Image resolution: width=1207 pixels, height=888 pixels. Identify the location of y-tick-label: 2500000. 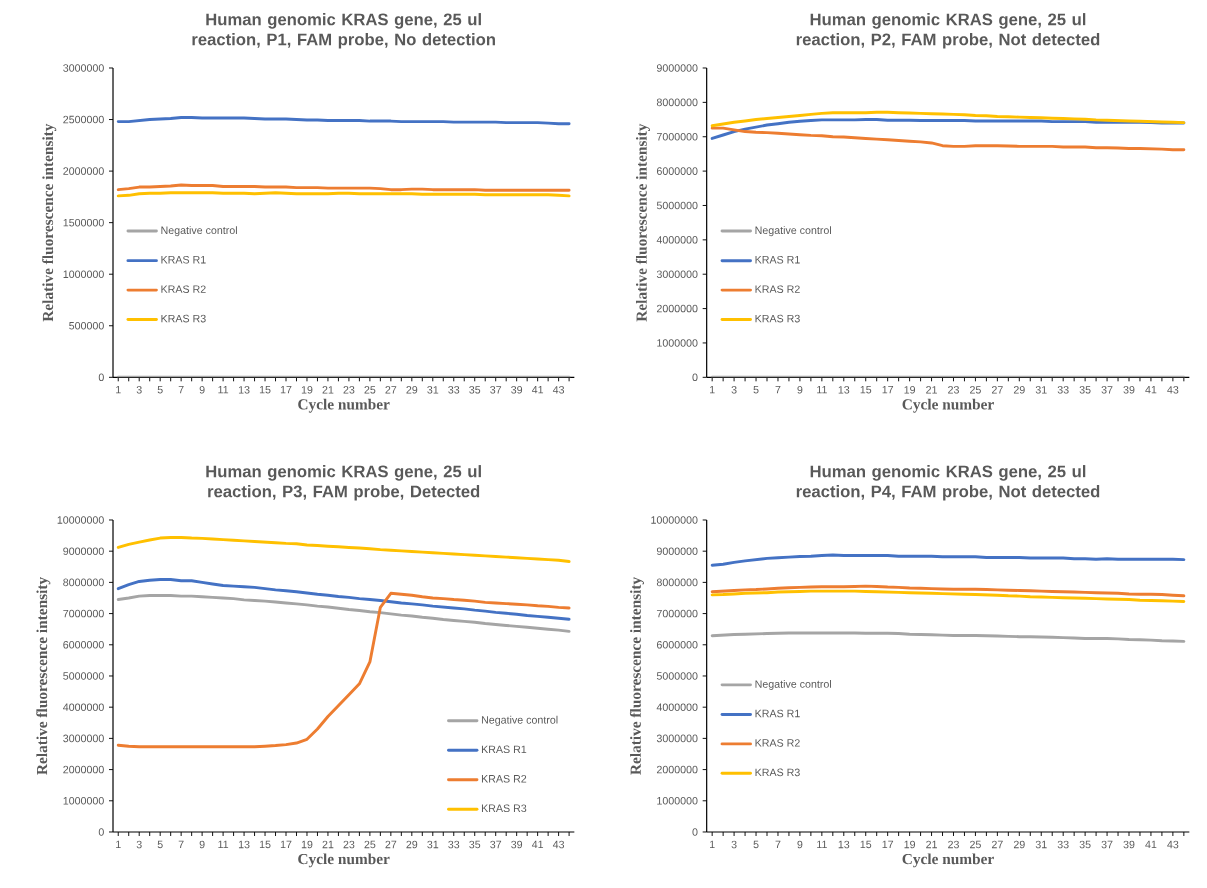
(83, 119).